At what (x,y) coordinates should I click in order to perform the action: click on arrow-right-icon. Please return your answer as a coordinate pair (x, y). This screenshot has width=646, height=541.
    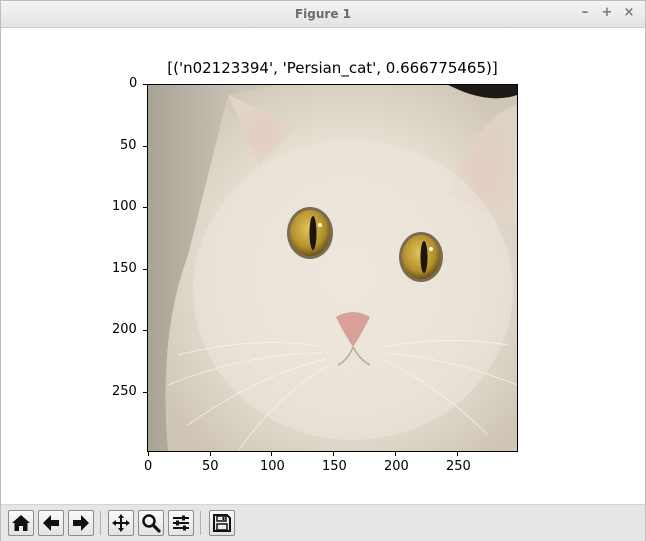
    Looking at the image, I should click on (81, 523).